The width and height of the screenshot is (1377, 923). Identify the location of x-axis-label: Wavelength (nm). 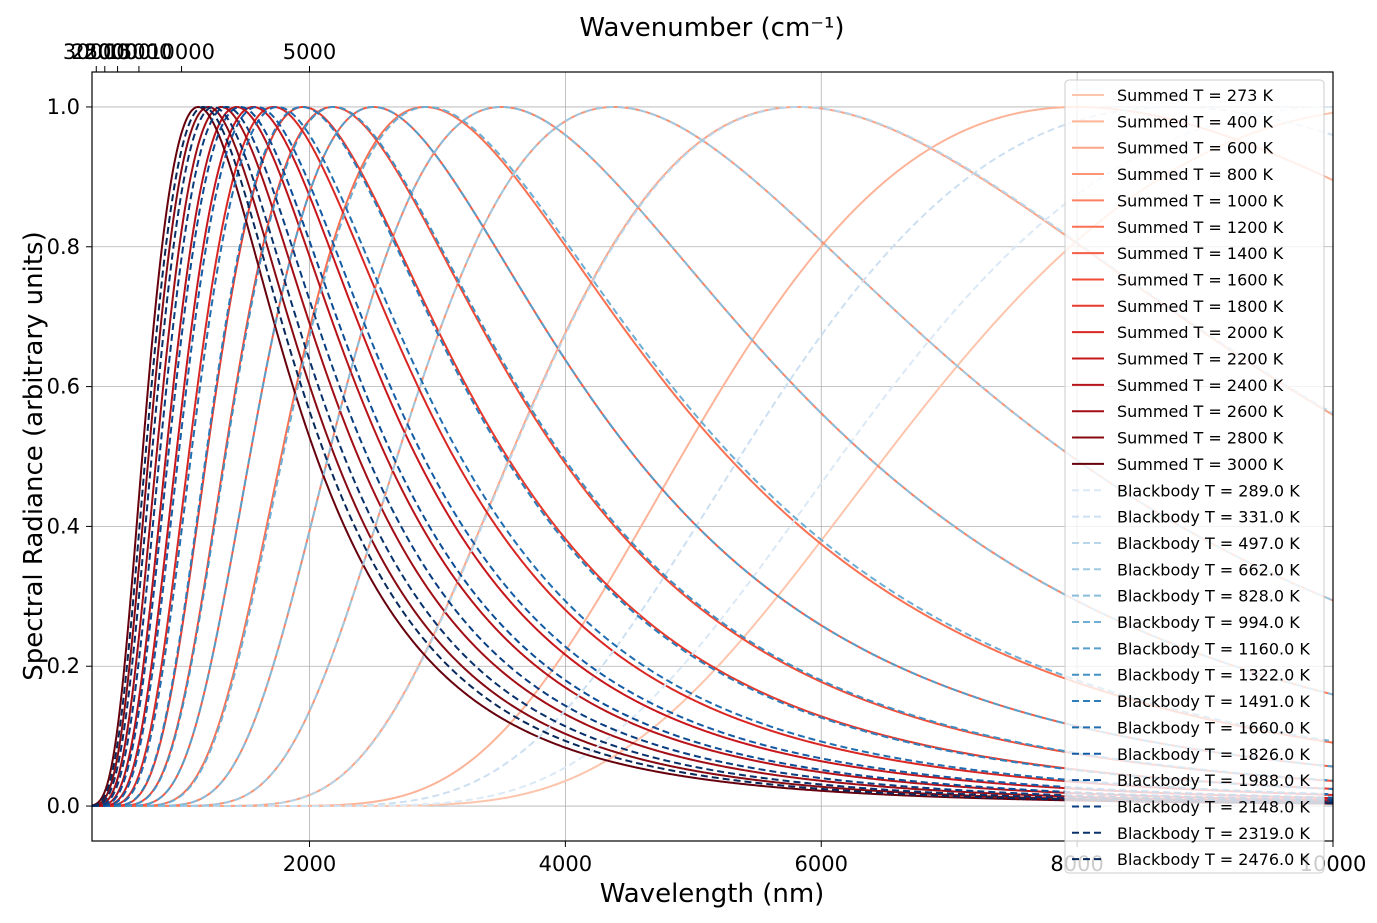
(712, 894).